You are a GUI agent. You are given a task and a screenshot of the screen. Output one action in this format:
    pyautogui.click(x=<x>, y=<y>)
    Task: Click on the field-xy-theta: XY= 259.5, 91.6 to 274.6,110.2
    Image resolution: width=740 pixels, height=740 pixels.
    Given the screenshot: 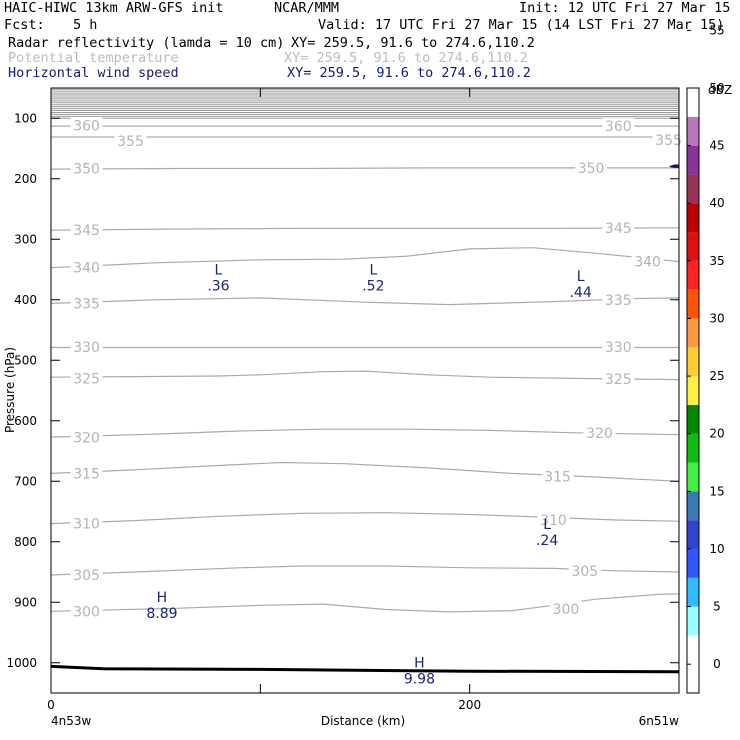 What is the action you would take?
    pyautogui.click(x=406, y=58)
    